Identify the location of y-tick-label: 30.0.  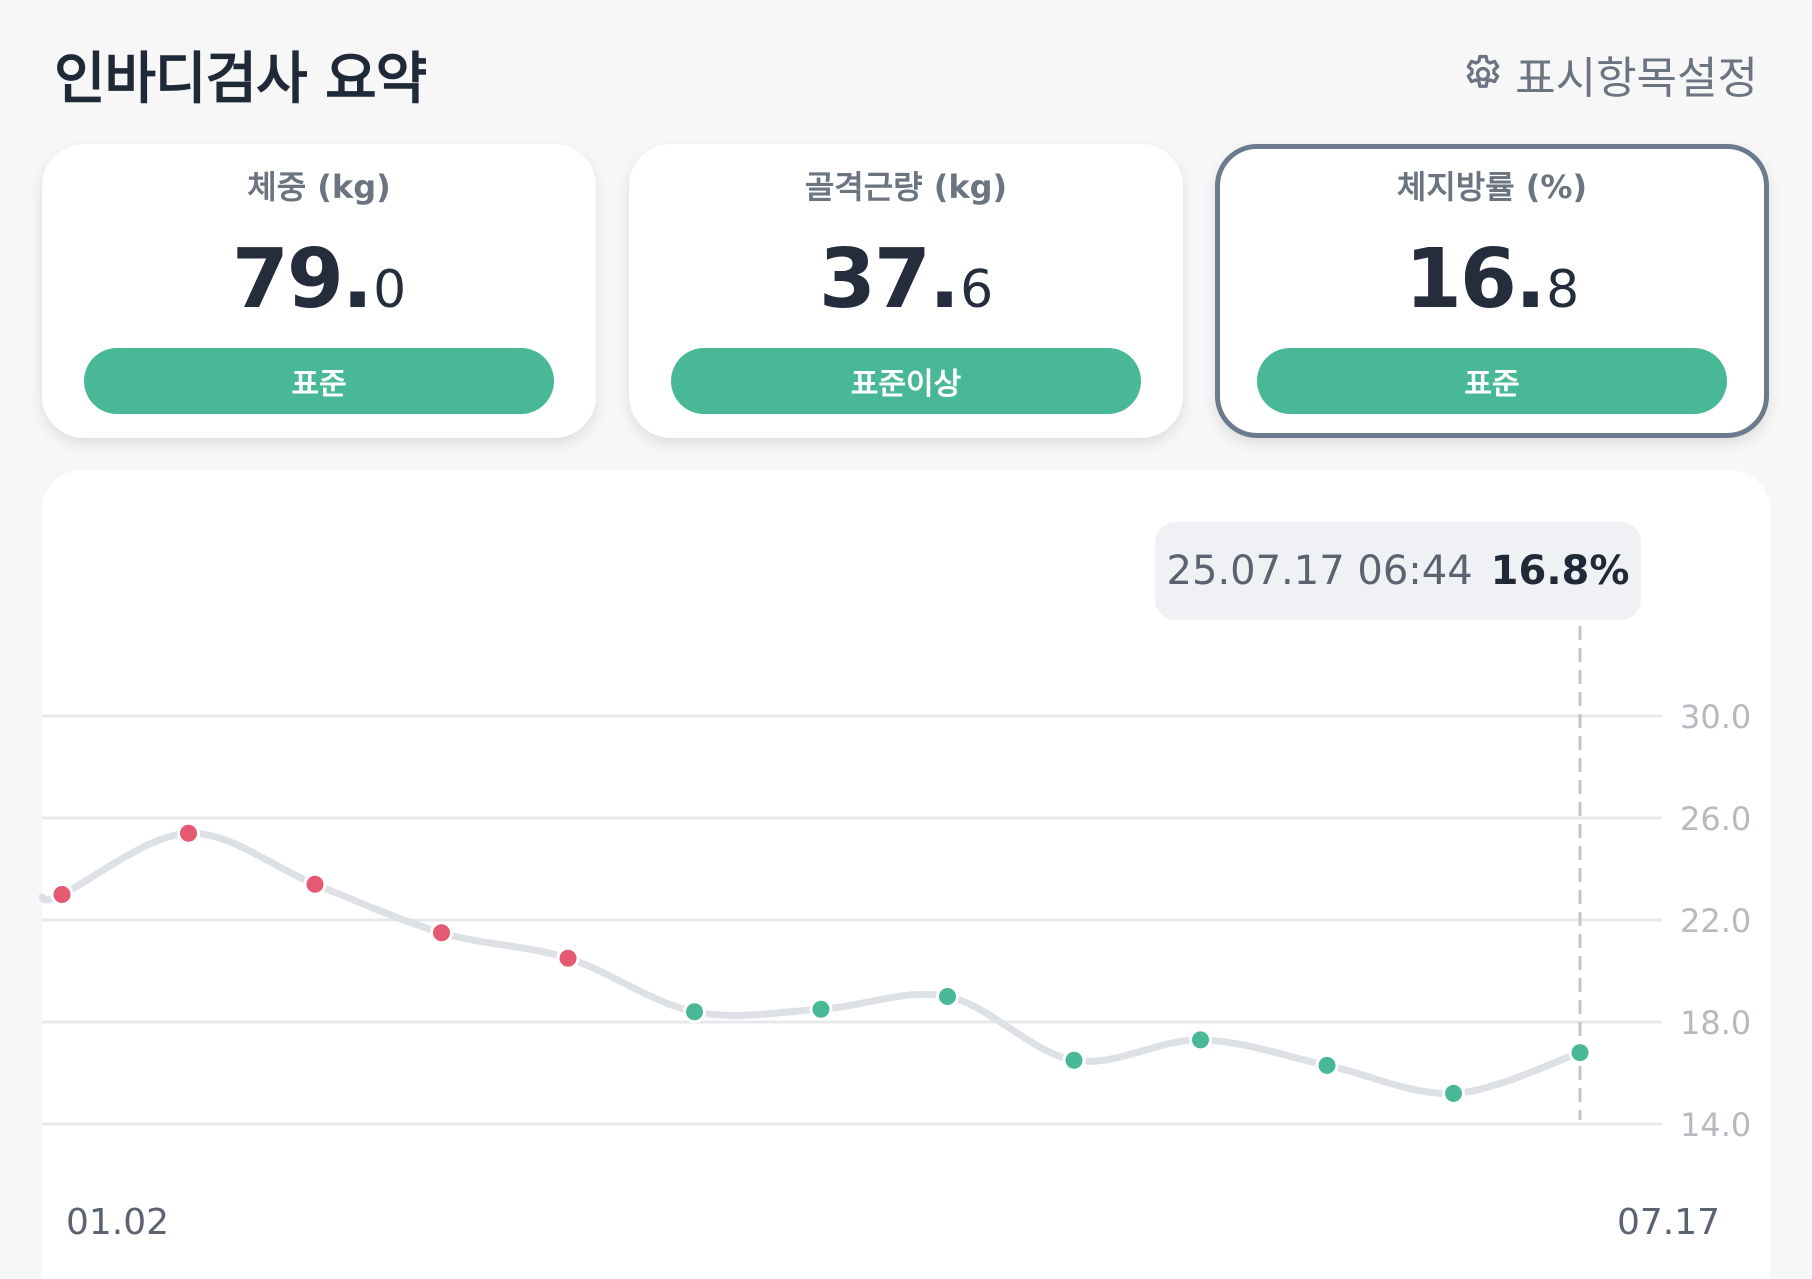
(1715, 717).